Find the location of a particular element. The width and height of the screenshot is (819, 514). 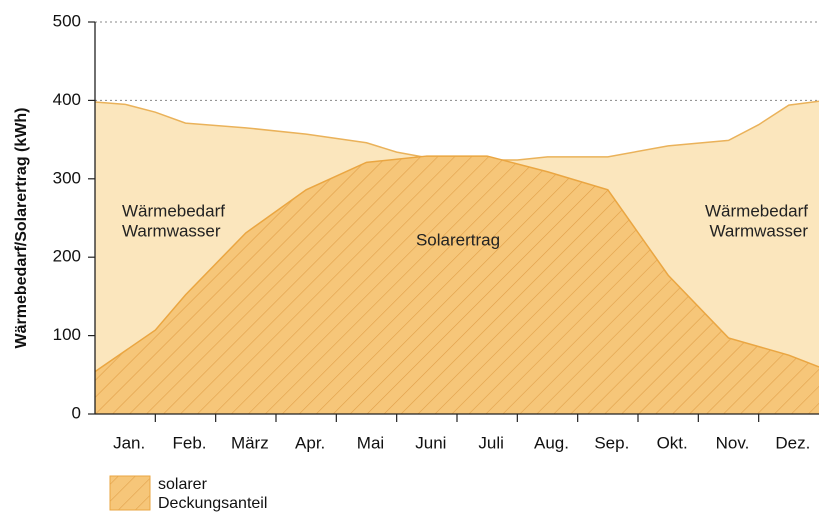

x-tick-label: Apr. is located at coordinates (310, 442).